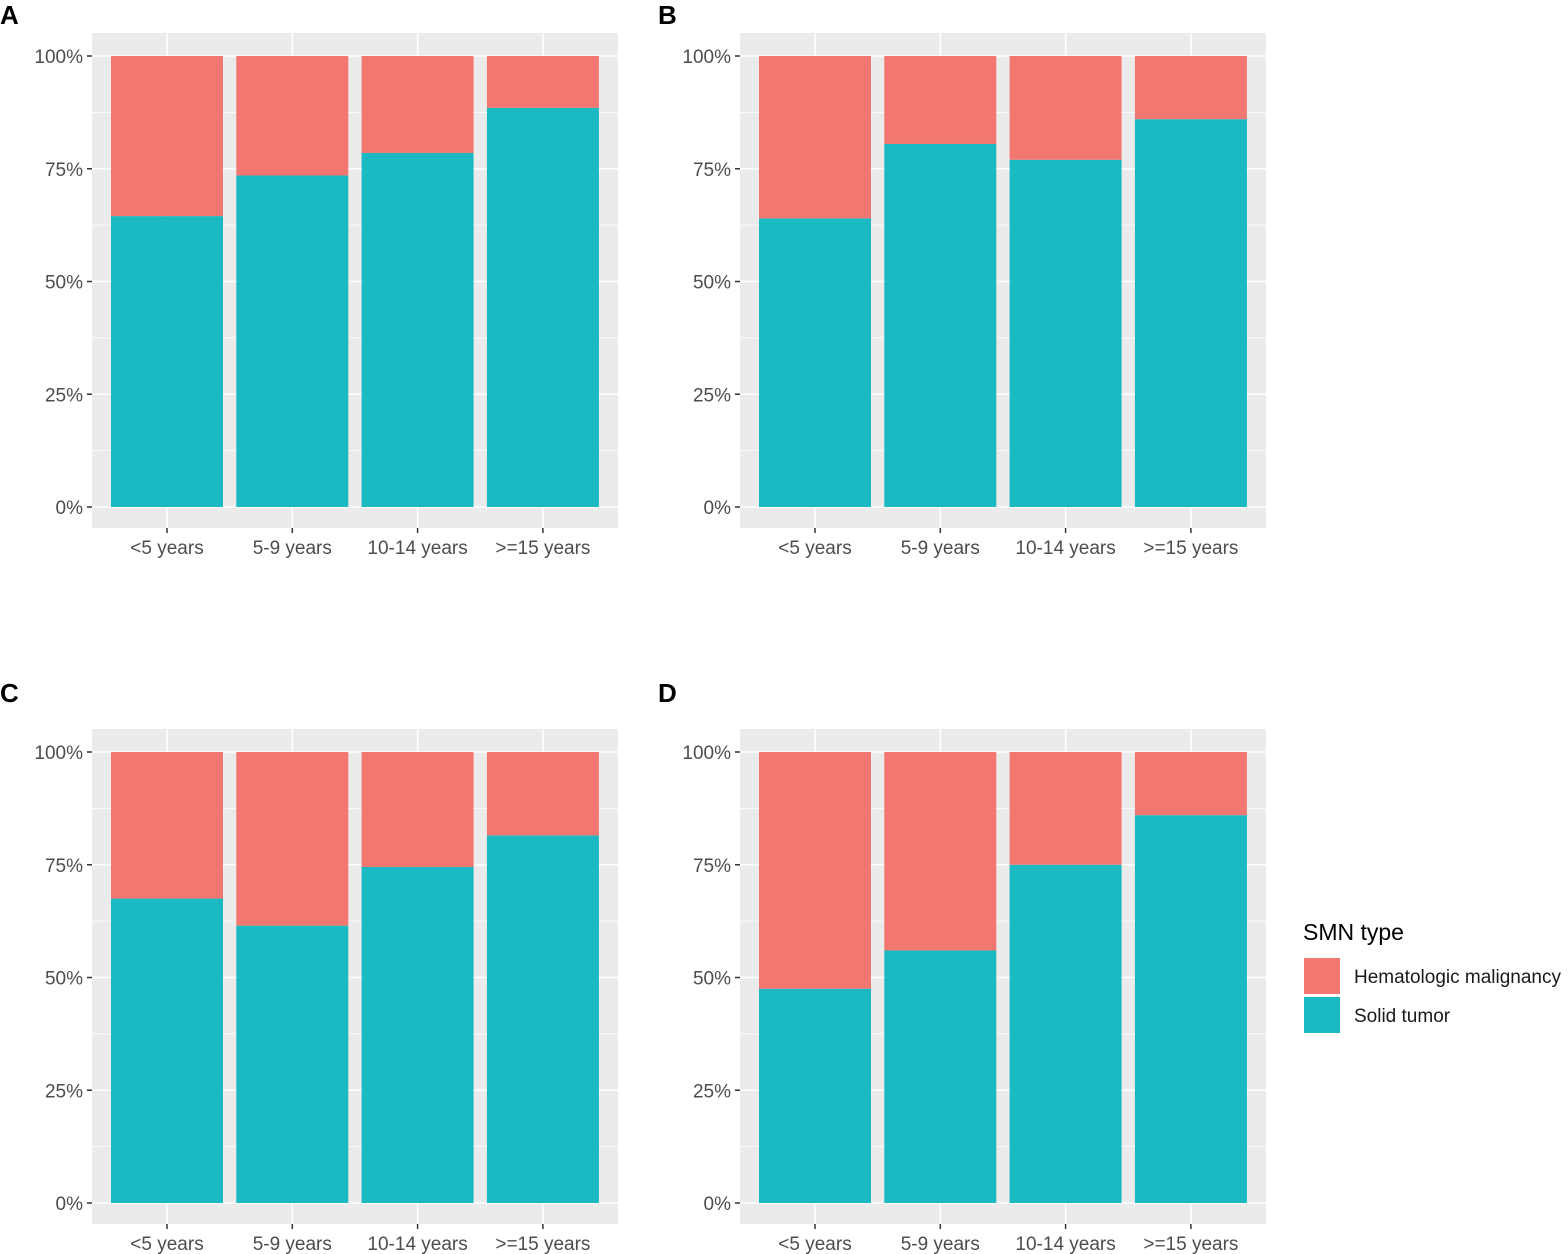  I want to click on y-tick-label-c: 100%, so click(58, 753).